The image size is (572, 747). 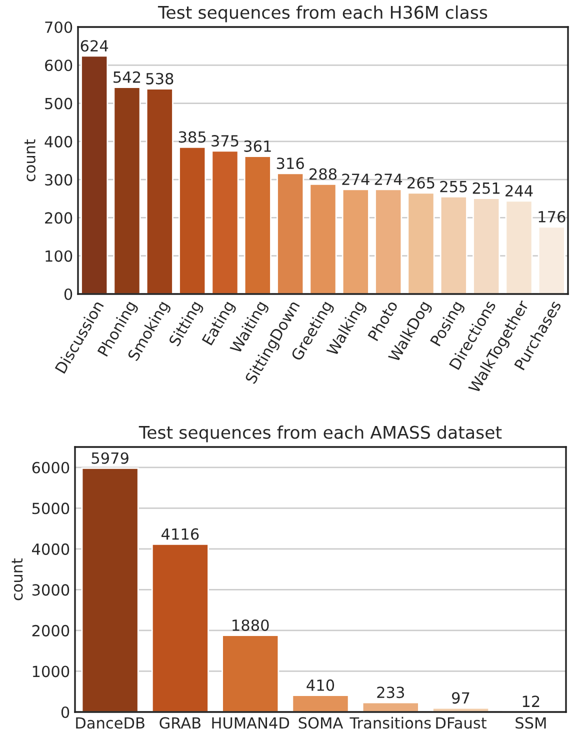 What do you see at coordinates (180, 534) in the screenshot?
I see `data-label: 4116` at bounding box center [180, 534].